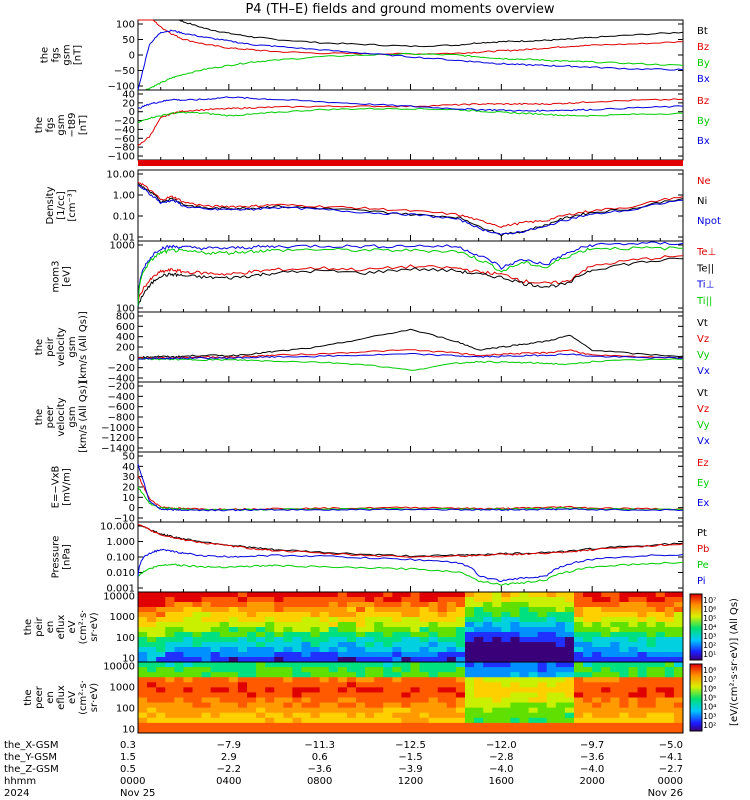 Image resolution: width=750 pixels, height=800 pixels. Describe the element at coordinates (709, 645) in the screenshot. I see `colorbar-label: 10²` at that location.